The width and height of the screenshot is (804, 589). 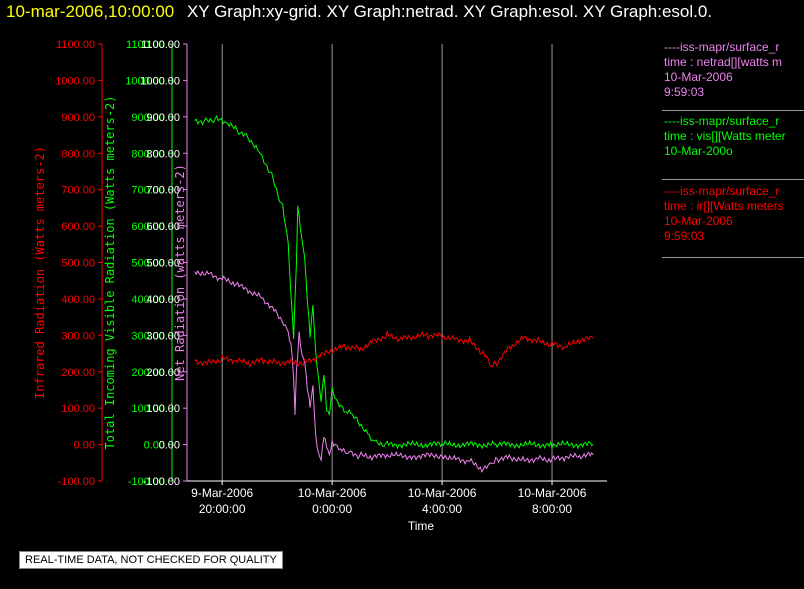 I want to click on y-tick-label-0-5: 400.00, so click(x=78, y=300).